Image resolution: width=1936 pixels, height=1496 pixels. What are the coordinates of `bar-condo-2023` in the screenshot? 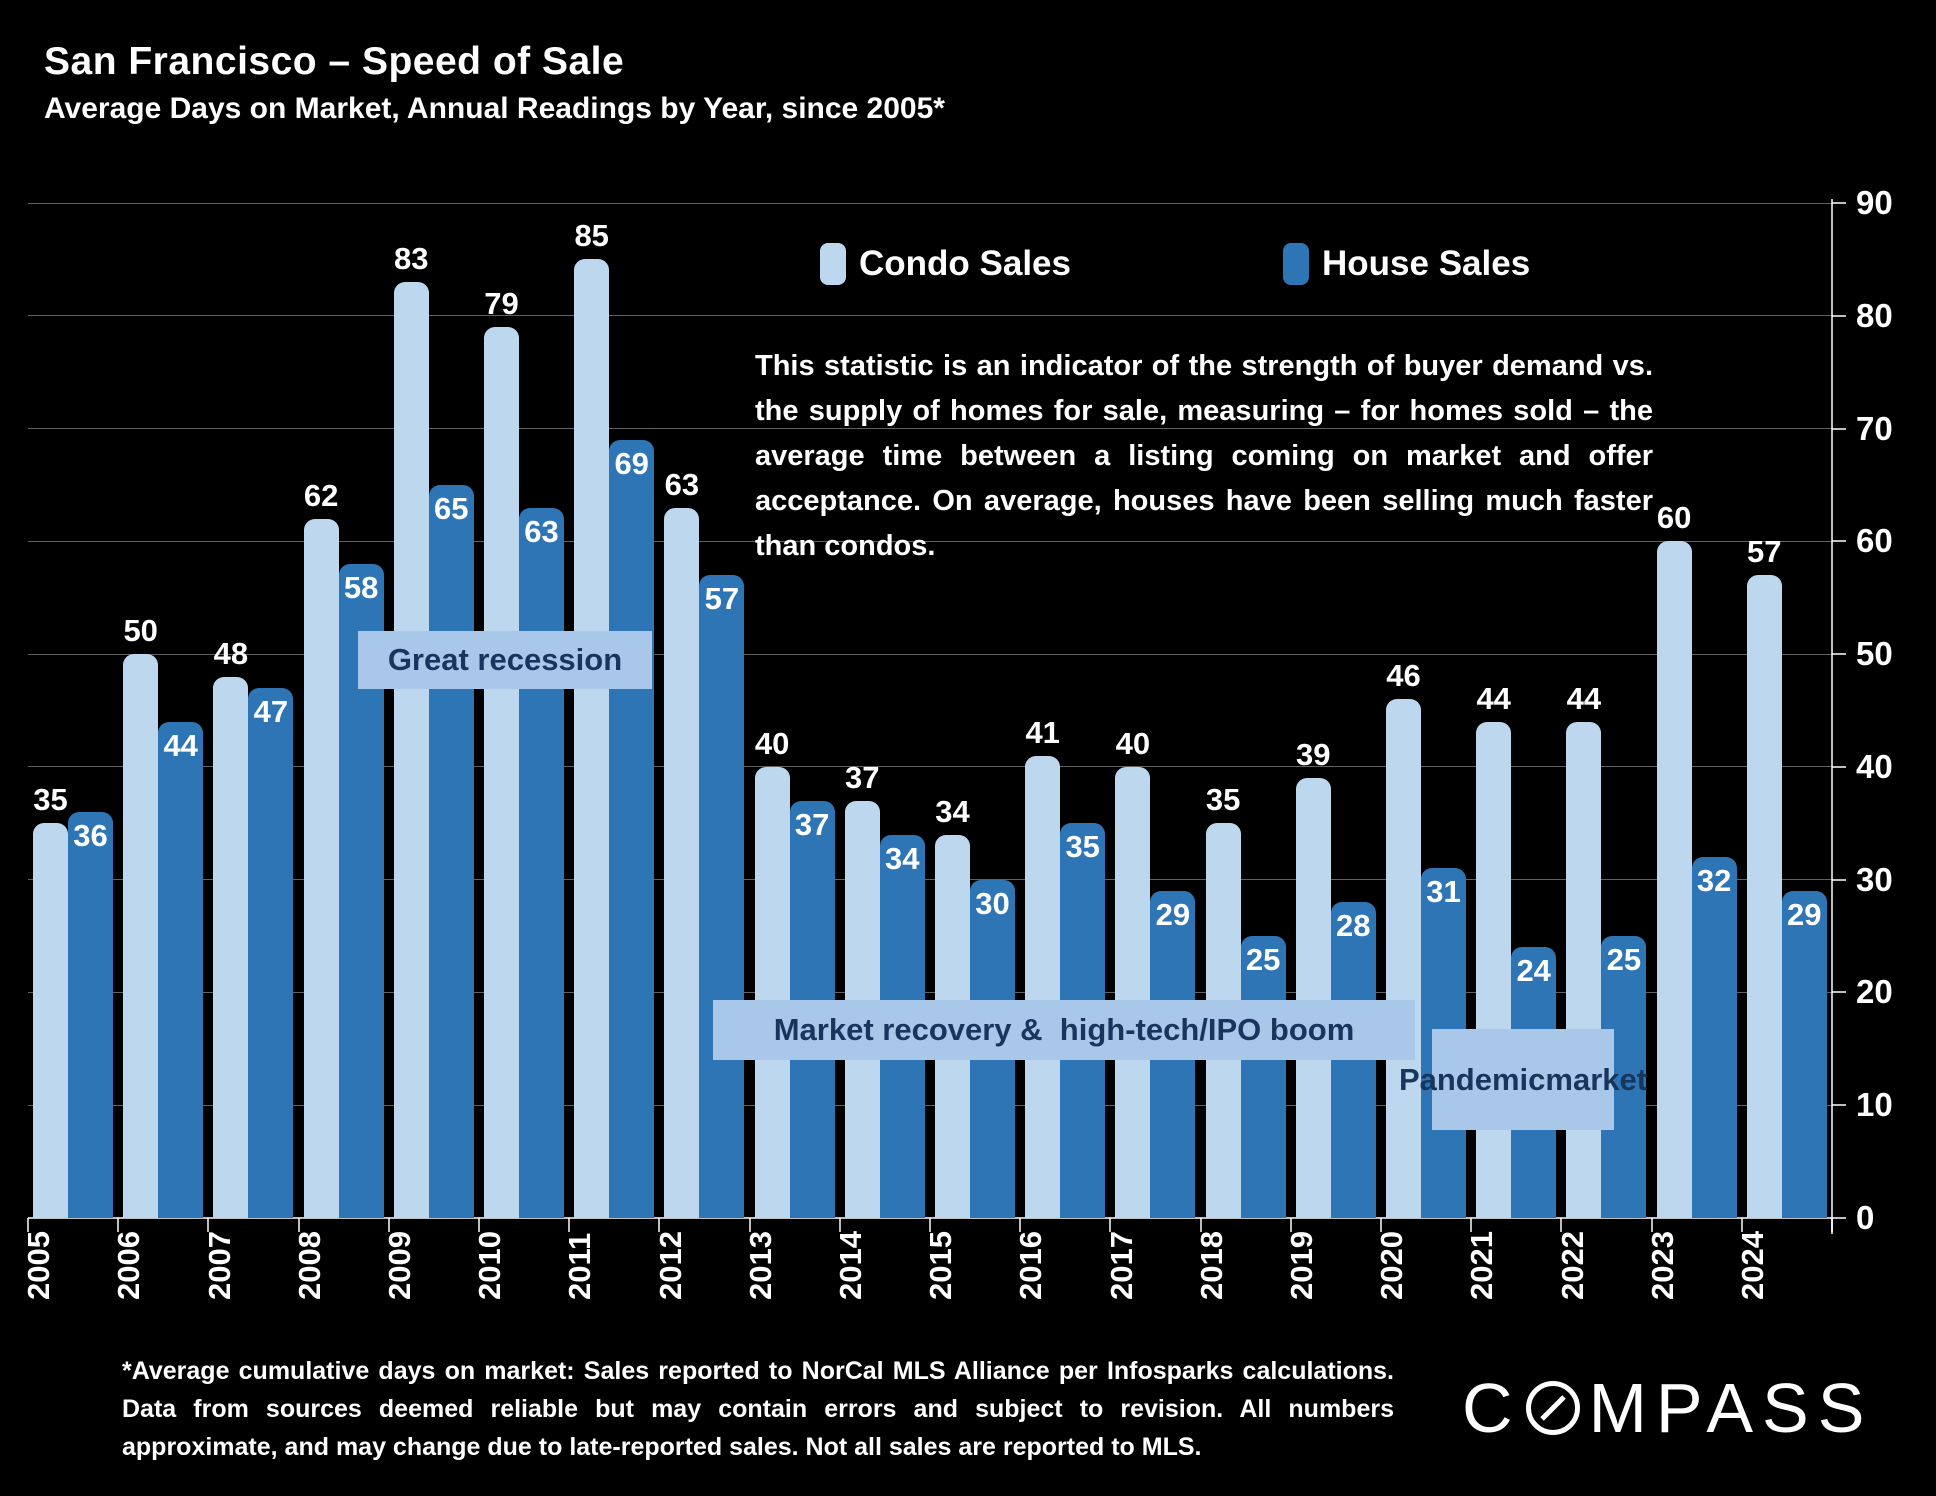 It's located at (1674, 879).